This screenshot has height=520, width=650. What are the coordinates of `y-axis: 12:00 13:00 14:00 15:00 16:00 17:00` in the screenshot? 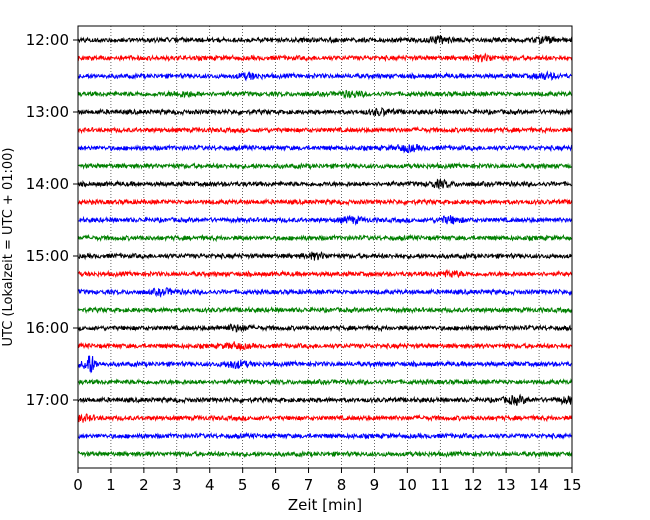 It's located at (52, 220).